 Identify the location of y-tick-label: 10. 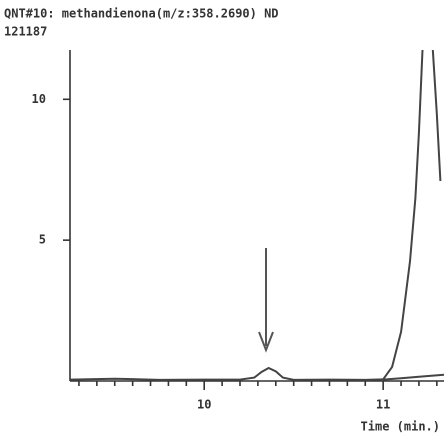
(39, 99).